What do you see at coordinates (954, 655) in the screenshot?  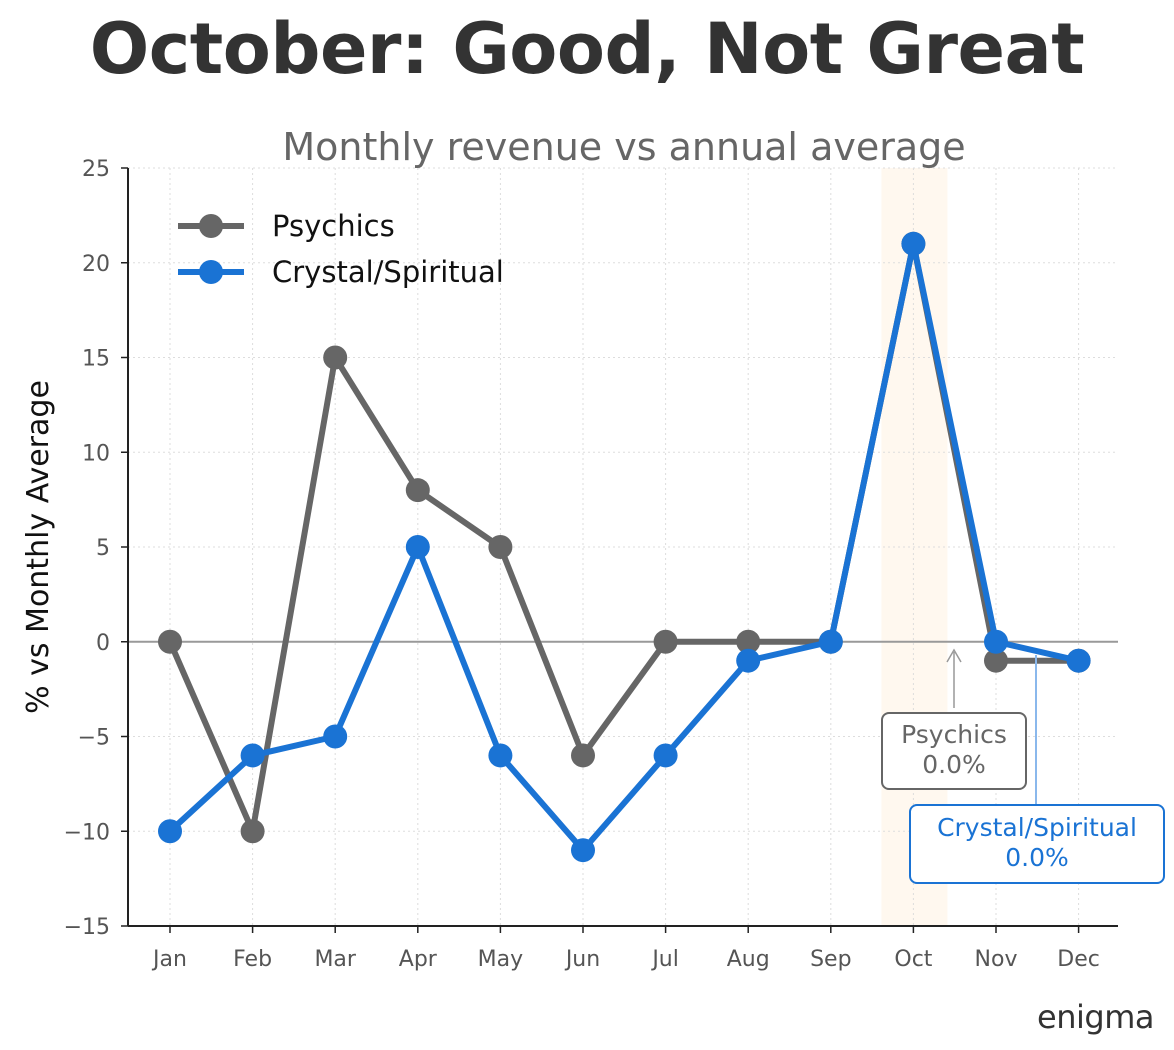 I see `annotation-arrowhead` at bounding box center [954, 655].